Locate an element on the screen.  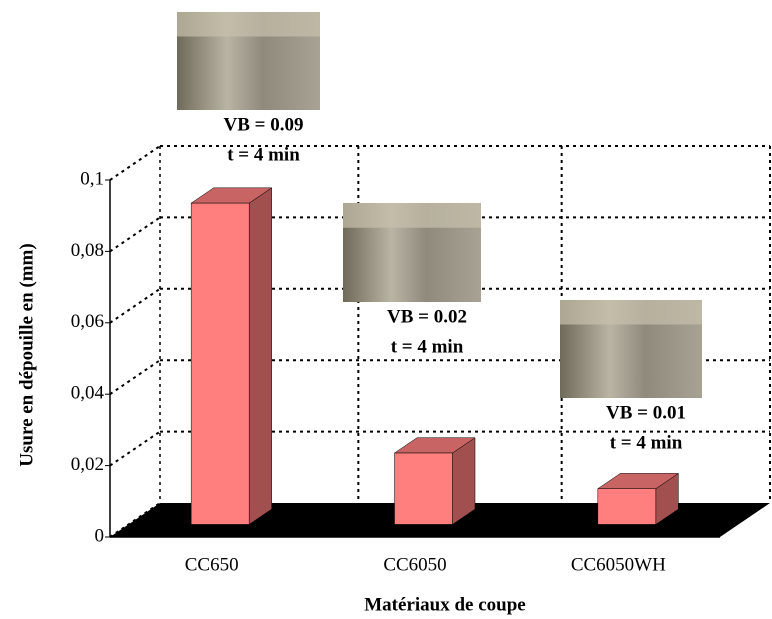
x-tick-label: CC650 is located at coordinates (212, 564).